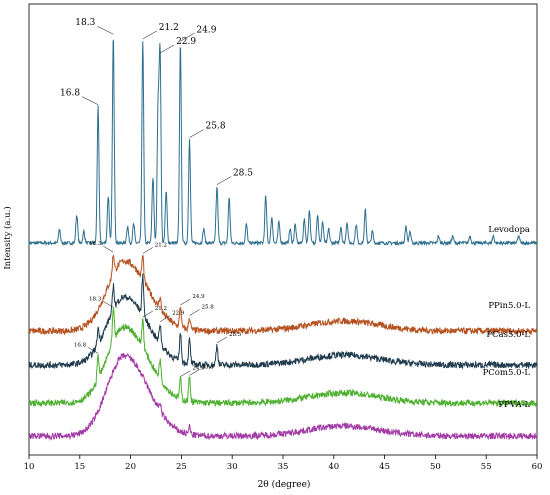 The width and height of the screenshot is (550, 495). What do you see at coordinates (514, 405) in the screenshot?
I see `series-label: PPVA-L` at bounding box center [514, 405].